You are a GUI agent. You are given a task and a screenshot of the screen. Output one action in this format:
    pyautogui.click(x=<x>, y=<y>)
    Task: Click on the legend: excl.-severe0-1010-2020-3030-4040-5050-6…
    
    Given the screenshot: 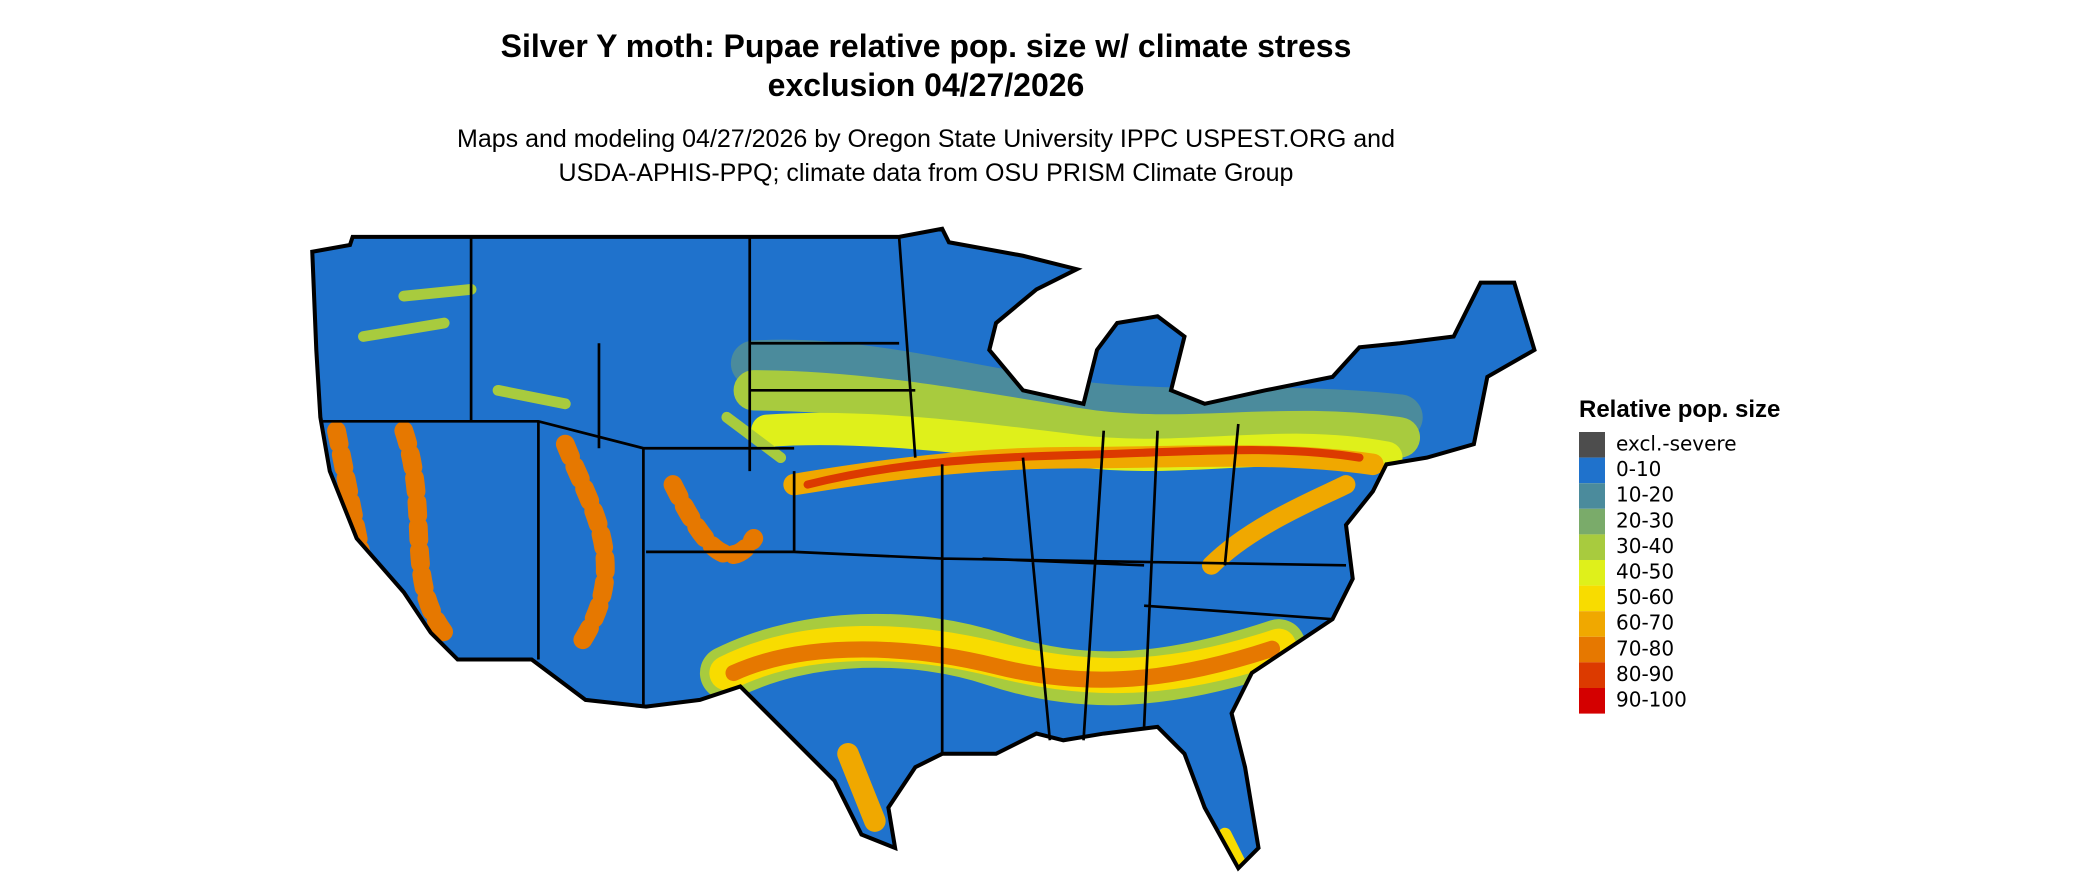 What is the action you would take?
    pyautogui.click(x=1658, y=573)
    